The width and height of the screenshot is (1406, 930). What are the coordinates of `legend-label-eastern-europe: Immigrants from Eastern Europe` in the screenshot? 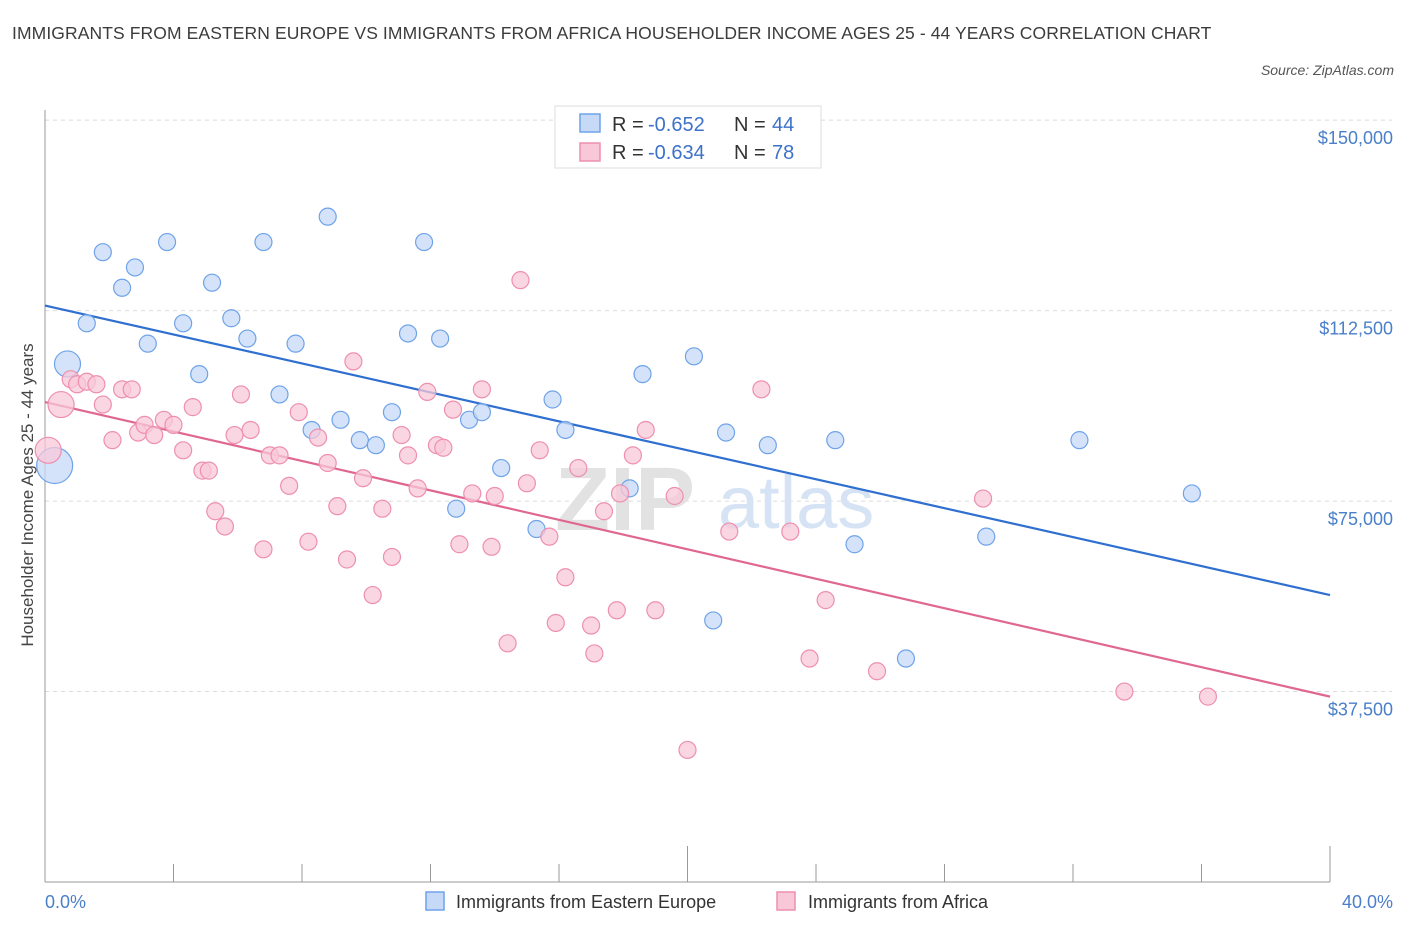 It's located at (586, 902).